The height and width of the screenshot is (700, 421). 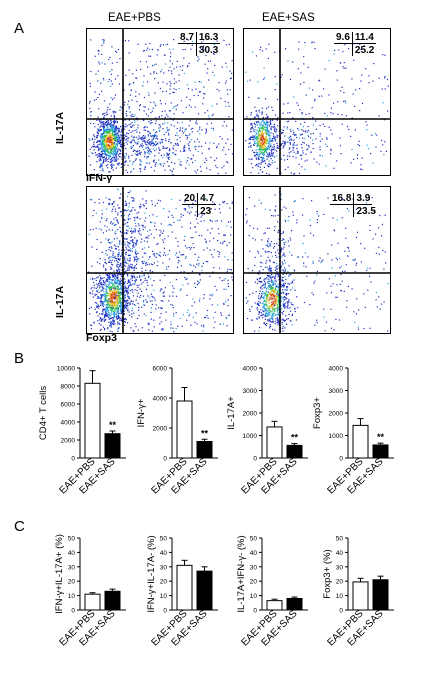 I want to click on quadrant-top-left: 8.7, so click(x=187, y=38).